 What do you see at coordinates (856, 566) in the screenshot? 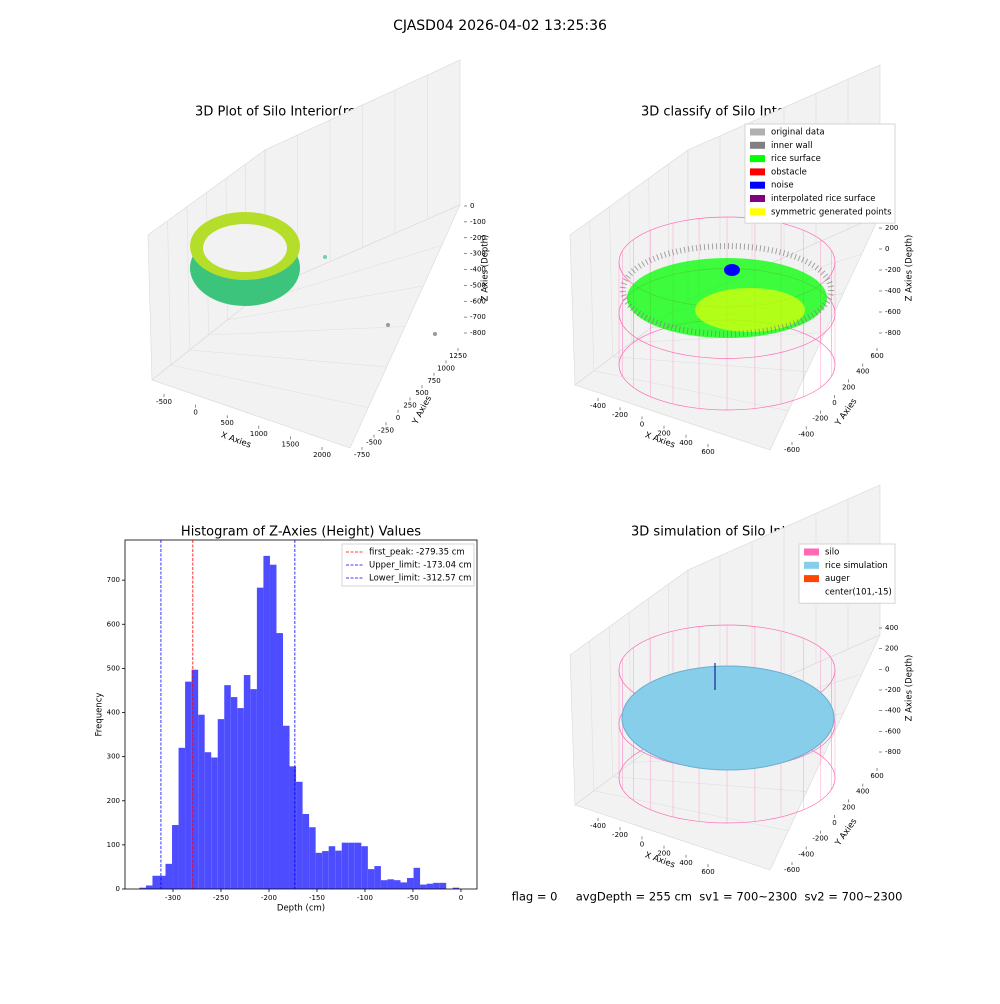
I see `legend-label: rice simulation` at bounding box center [856, 566].